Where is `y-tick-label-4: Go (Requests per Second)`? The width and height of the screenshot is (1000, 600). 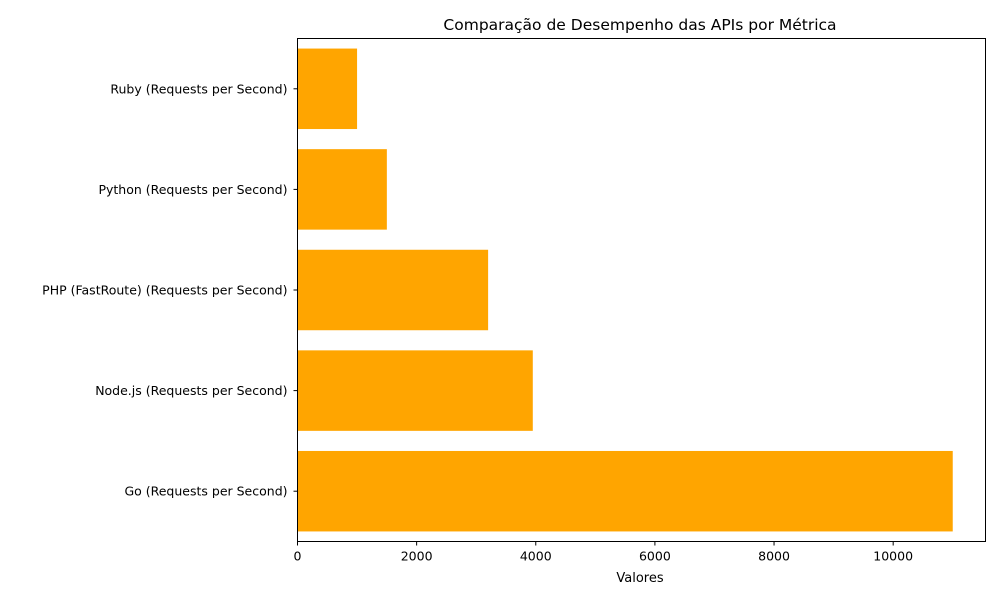 y-tick-label-4: Go (Requests per Second) is located at coordinates (205, 491).